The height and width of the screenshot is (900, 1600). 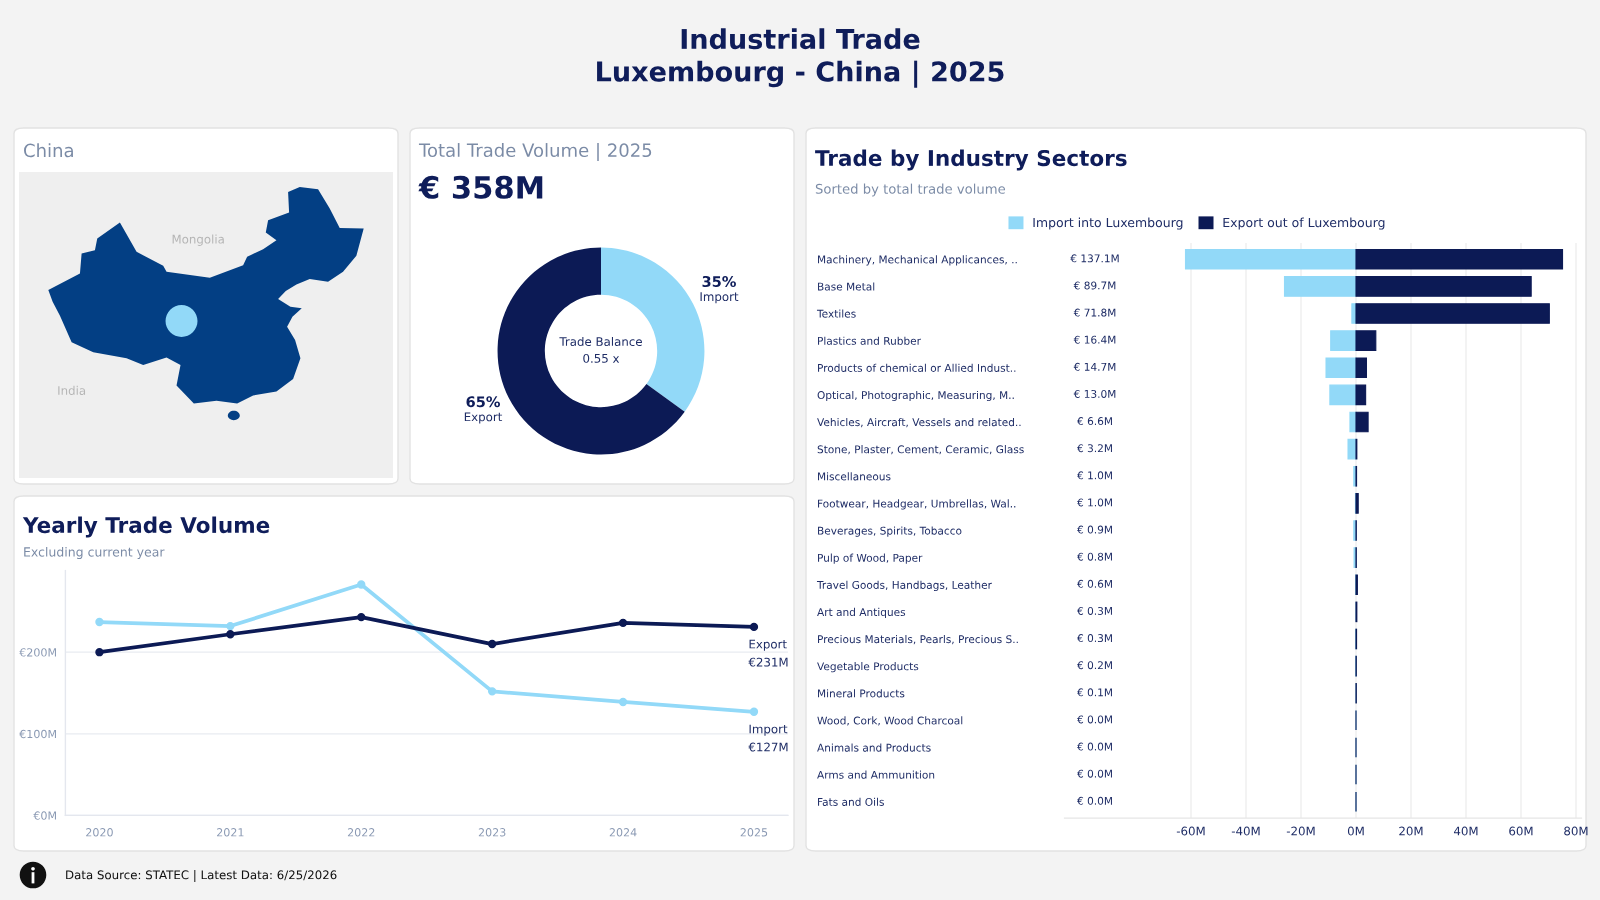 I want to click on x-tick-label: 2023, so click(x=492, y=832).